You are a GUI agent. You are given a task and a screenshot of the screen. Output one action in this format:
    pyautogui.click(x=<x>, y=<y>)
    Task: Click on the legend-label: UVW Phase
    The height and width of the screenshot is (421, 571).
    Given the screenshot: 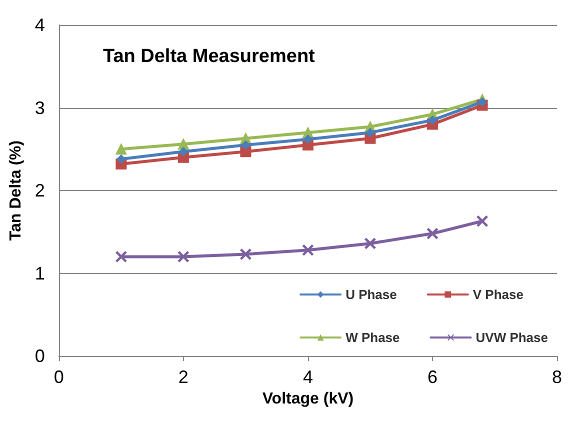 What is the action you would take?
    pyautogui.click(x=512, y=337)
    